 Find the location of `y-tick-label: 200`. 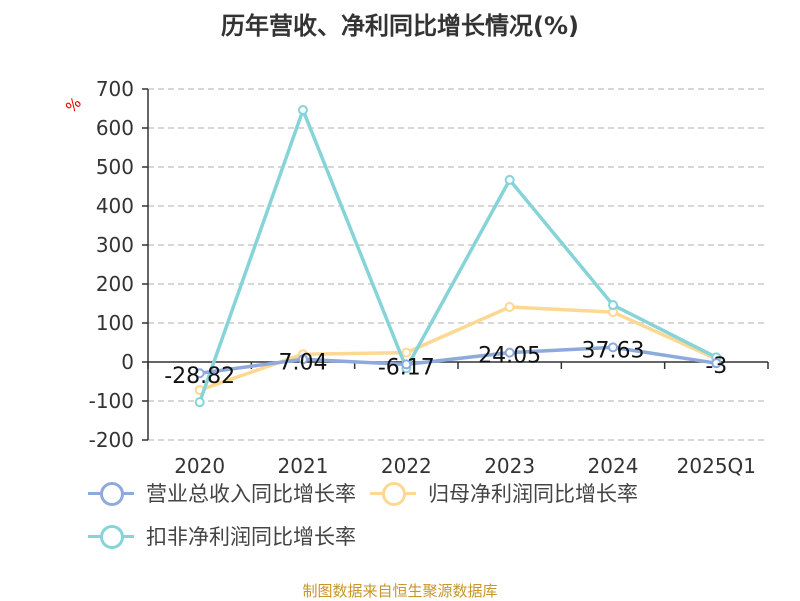

y-tick-label: 200 is located at coordinates (115, 284).